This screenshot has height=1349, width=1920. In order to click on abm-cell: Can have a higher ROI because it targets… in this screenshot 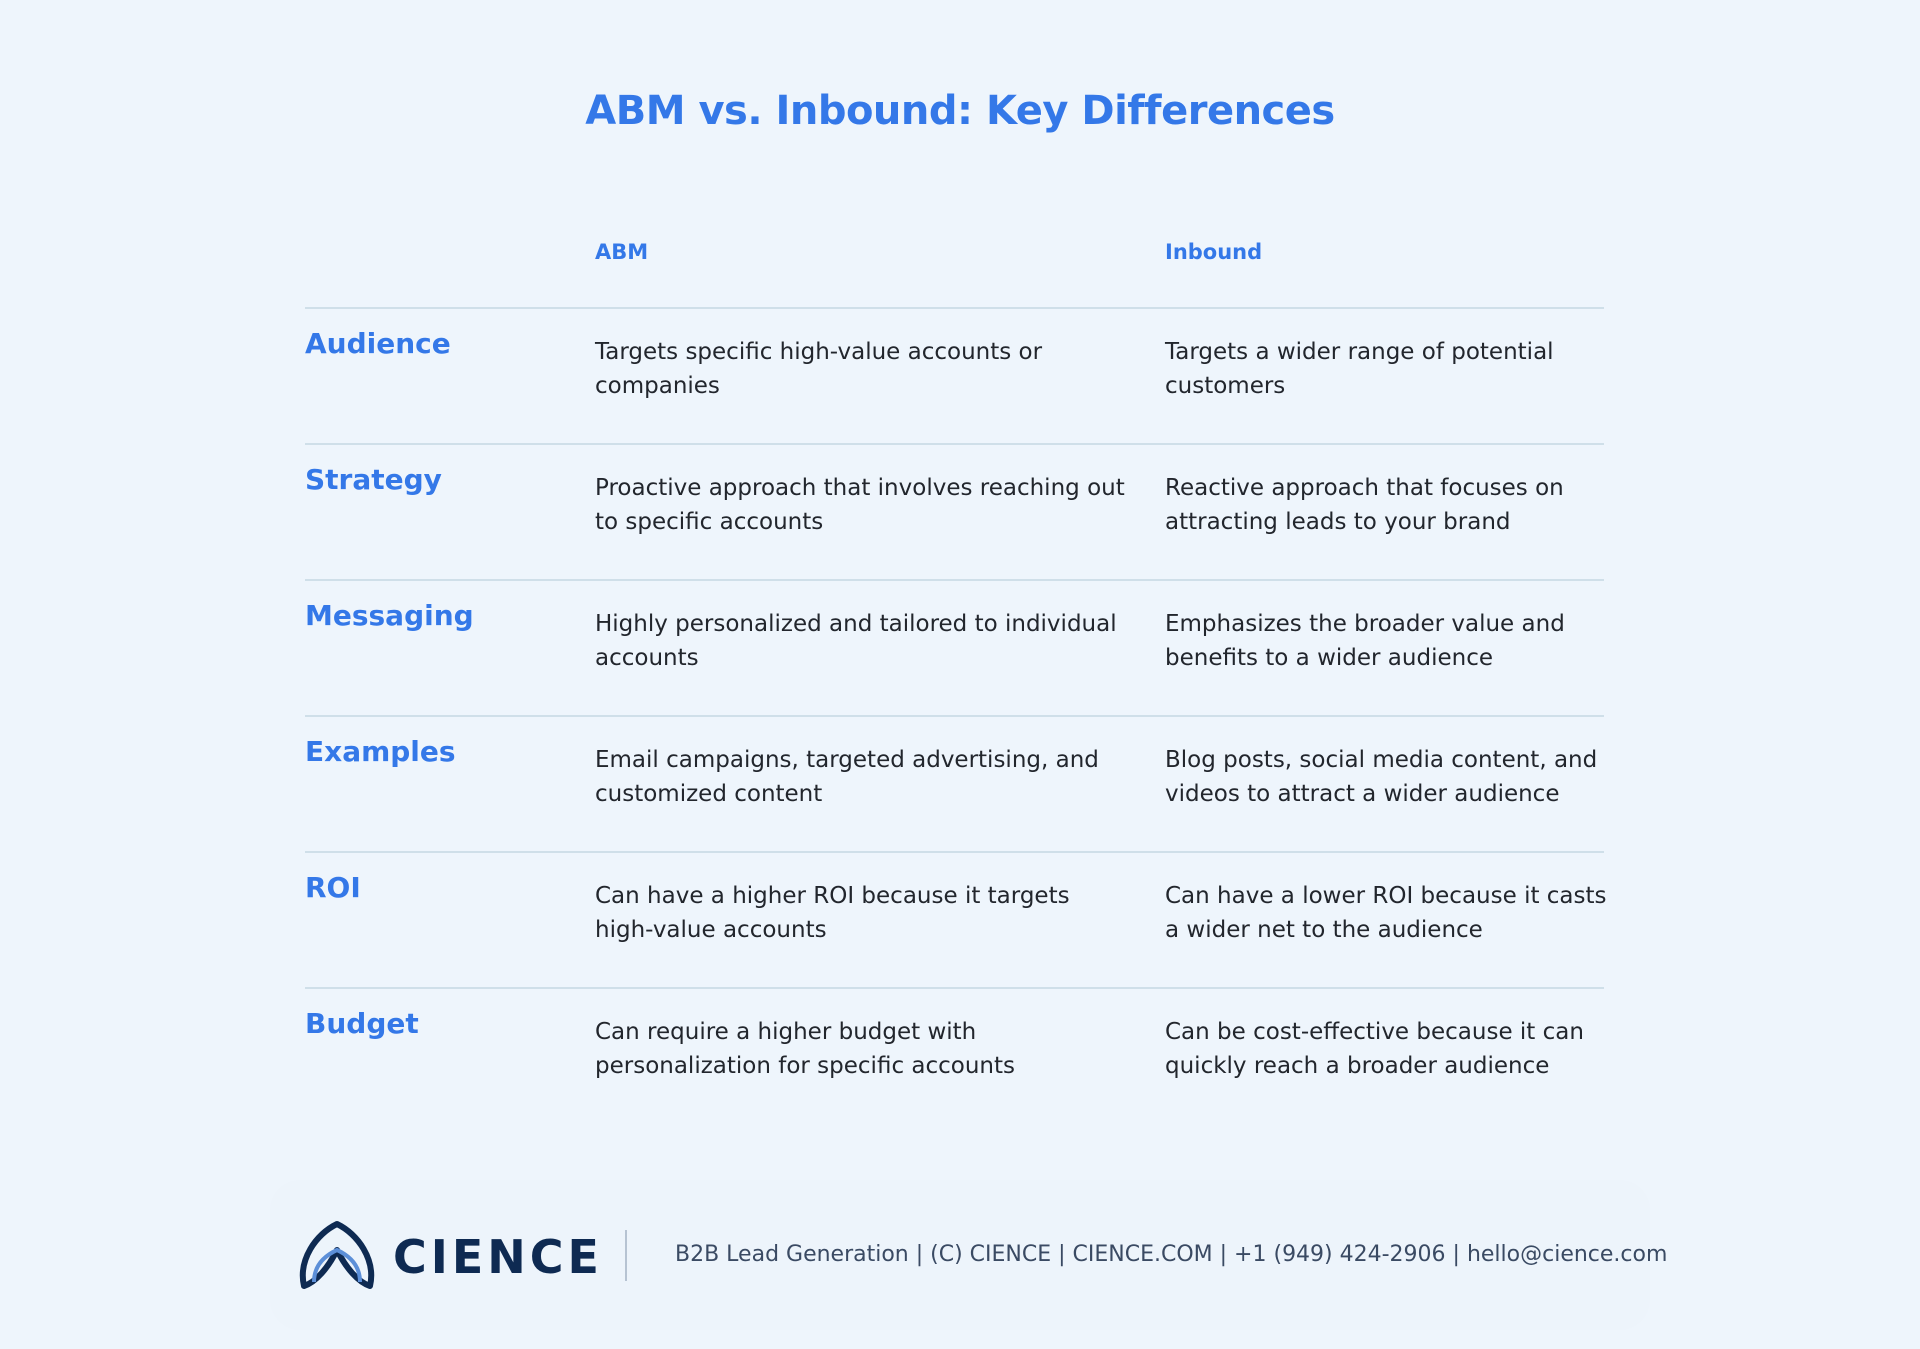, I will do `click(832, 913)`.